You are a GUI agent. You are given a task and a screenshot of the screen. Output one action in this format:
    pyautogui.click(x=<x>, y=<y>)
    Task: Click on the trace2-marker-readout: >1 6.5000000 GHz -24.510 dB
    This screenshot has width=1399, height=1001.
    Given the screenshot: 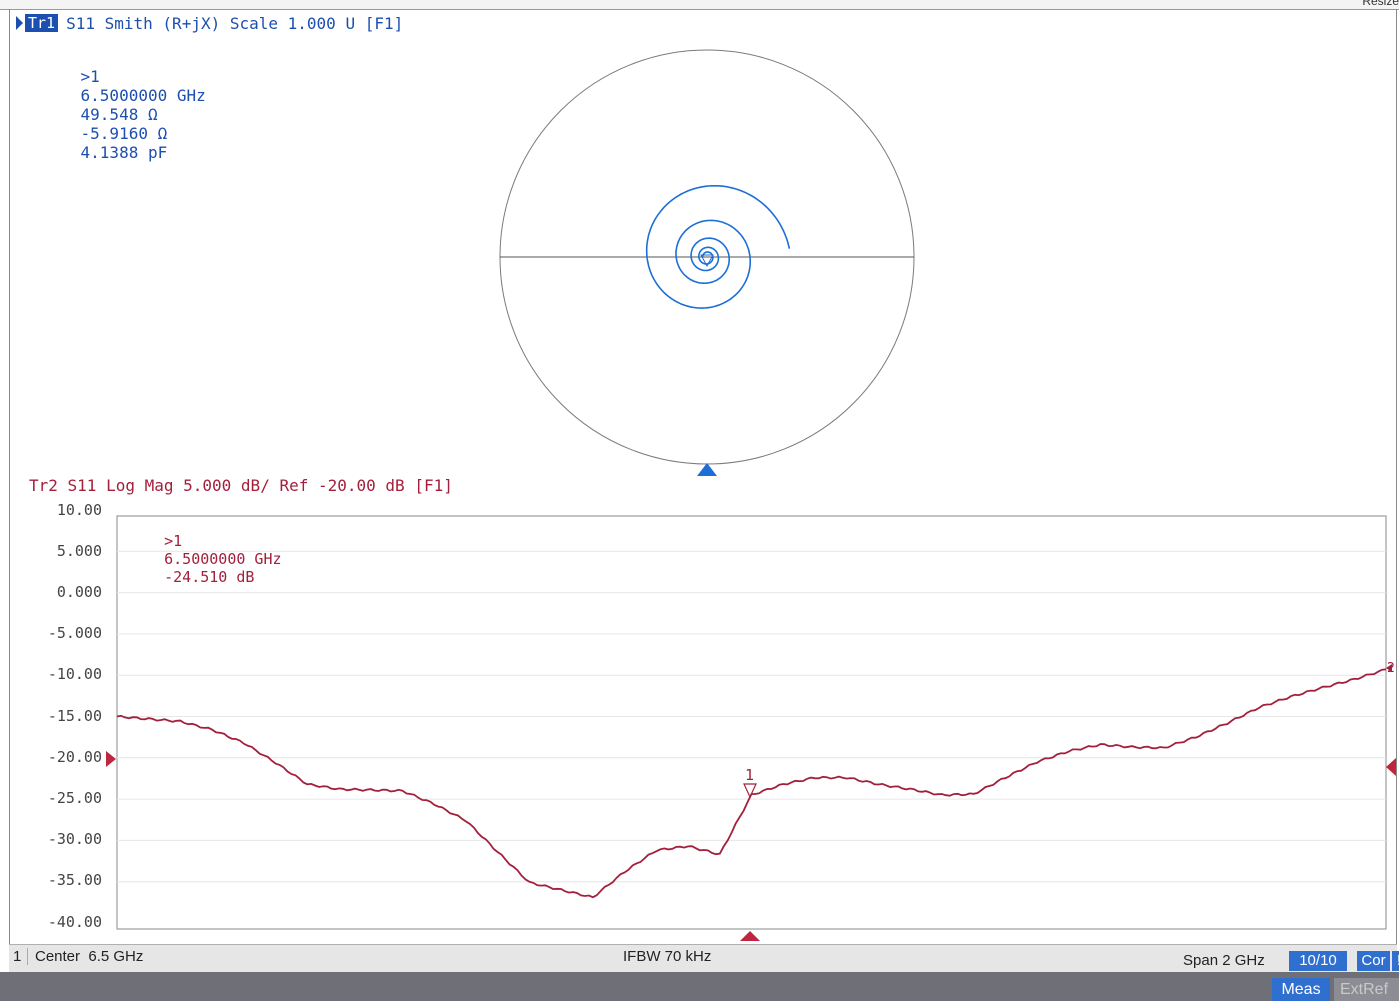 What is the action you would take?
    pyautogui.click(x=210, y=559)
    